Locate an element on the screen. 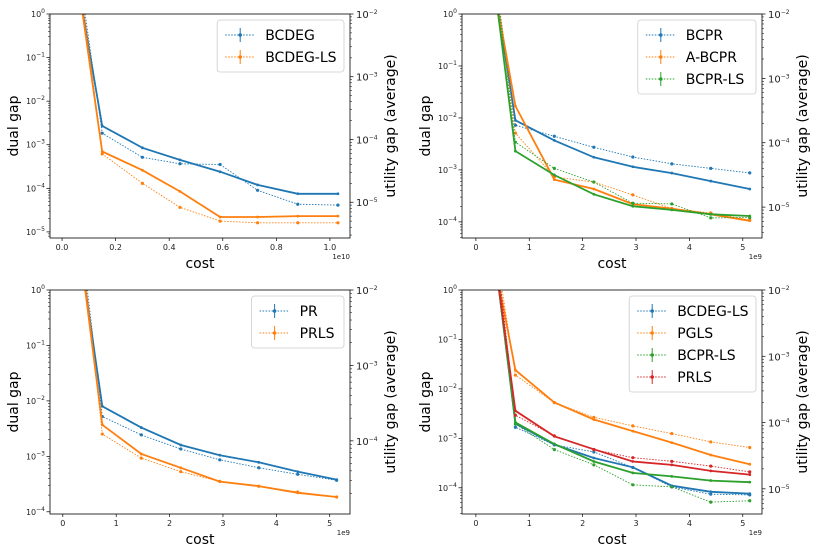 The height and width of the screenshot is (554, 818). x-tick-label: 0.6 is located at coordinates (222, 247).